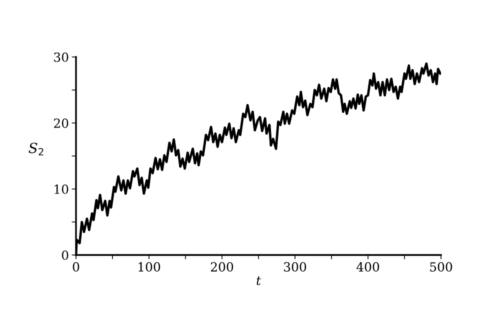  Describe the element at coordinates (368, 267) in the screenshot. I see `x-tick-label: 400` at that location.